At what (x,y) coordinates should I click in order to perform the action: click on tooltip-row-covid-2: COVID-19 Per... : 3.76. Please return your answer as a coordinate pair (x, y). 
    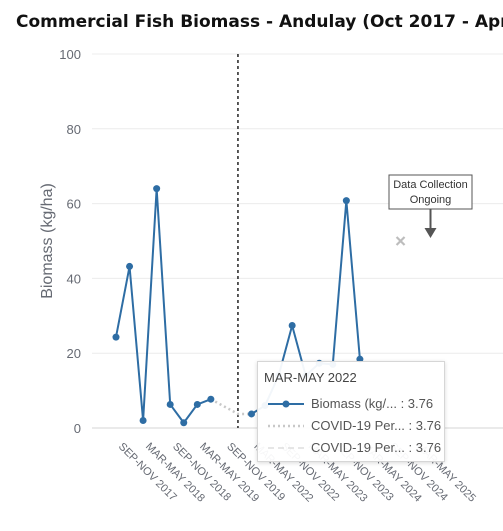
    Looking at the image, I should click on (351, 448).